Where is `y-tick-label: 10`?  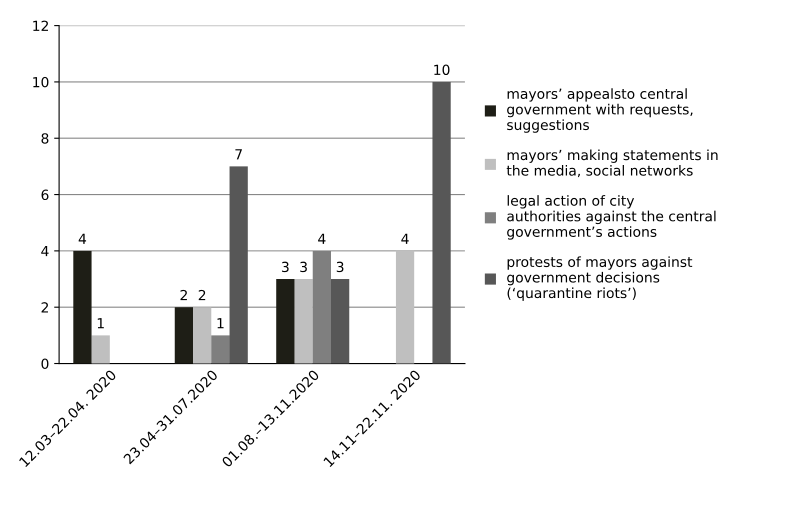
y-tick-label: 10 is located at coordinates (40, 82).